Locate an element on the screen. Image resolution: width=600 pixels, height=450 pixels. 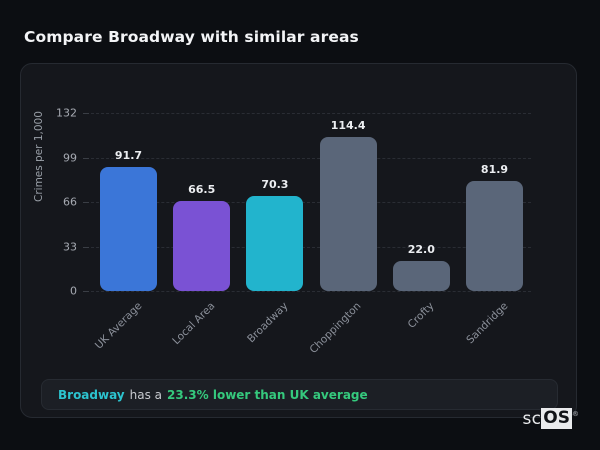
bar-value-label: 91.7 is located at coordinates (128, 156).